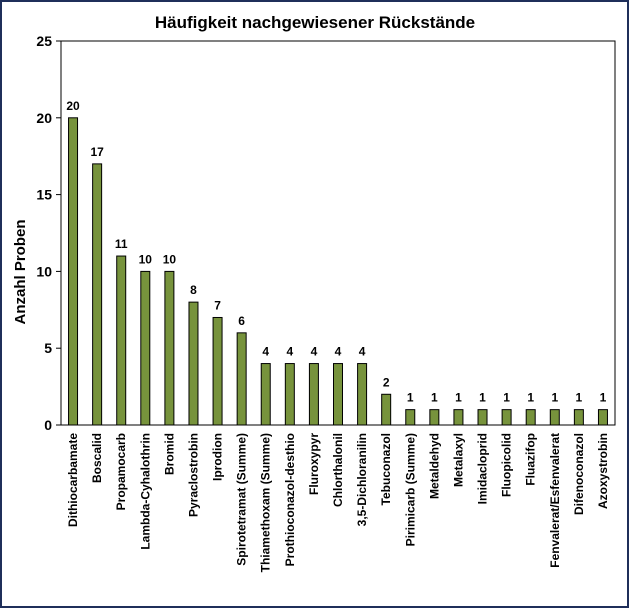 The image size is (629, 608). Describe the element at coordinates (290, 499) in the screenshot. I see `x-tick-label: Prothioconazol-desthio` at that location.